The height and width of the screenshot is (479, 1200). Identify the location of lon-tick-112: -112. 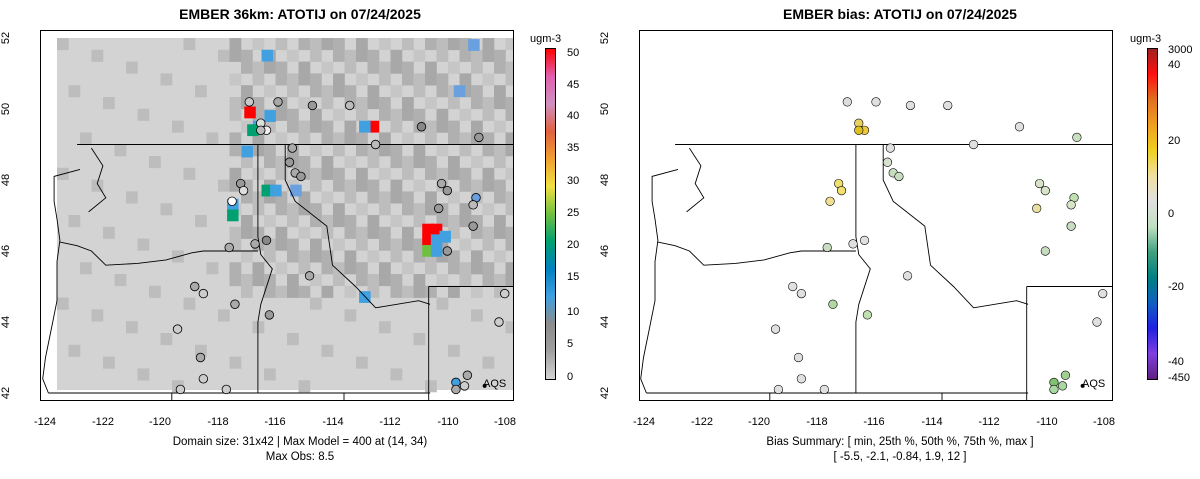
(390, 422).